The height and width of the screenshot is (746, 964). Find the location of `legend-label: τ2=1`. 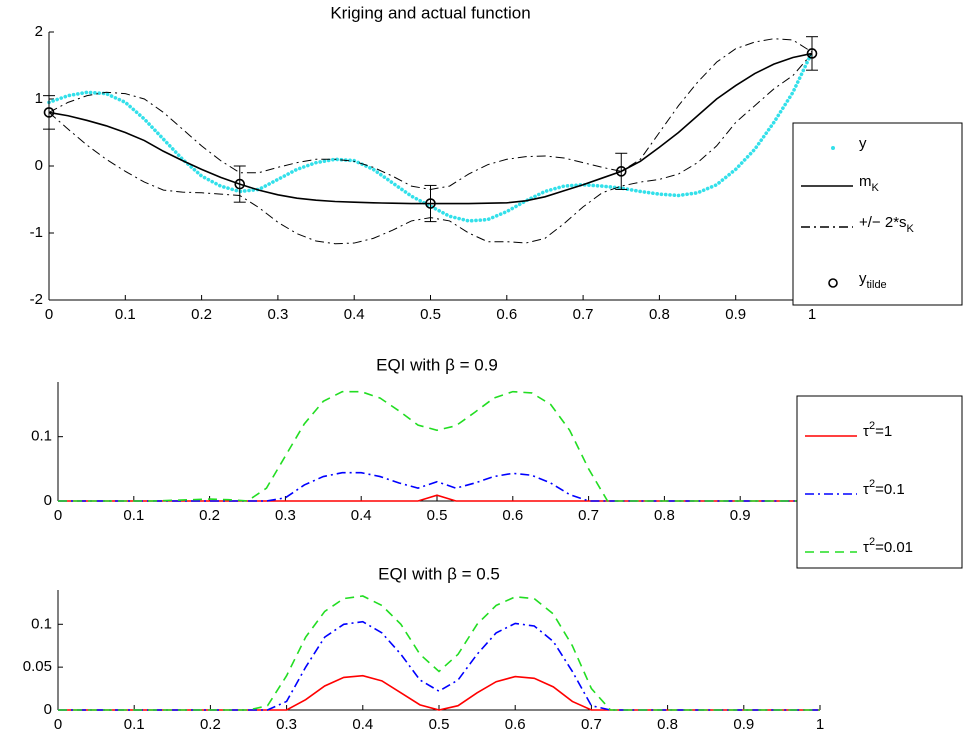

legend-label: τ2=1 is located at coordinates (877, 430).